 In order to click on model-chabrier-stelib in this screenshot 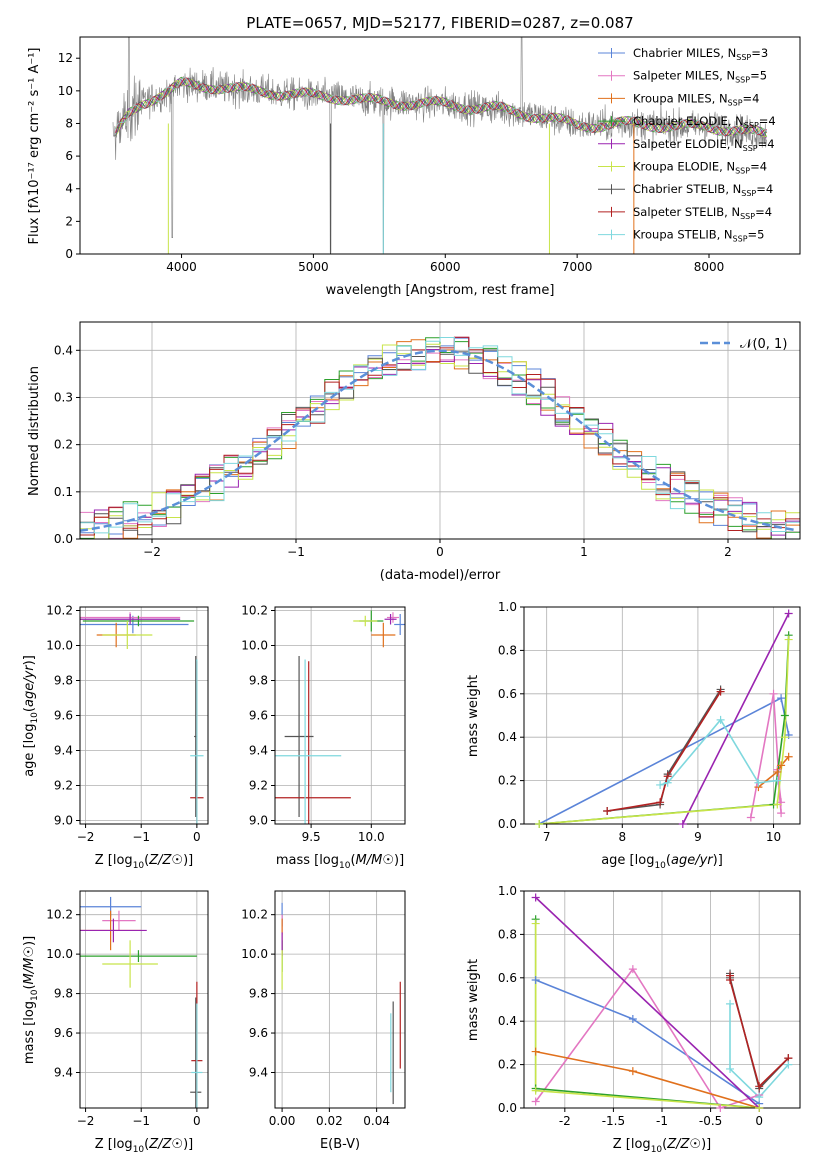, I will do `click(441, 107)`.